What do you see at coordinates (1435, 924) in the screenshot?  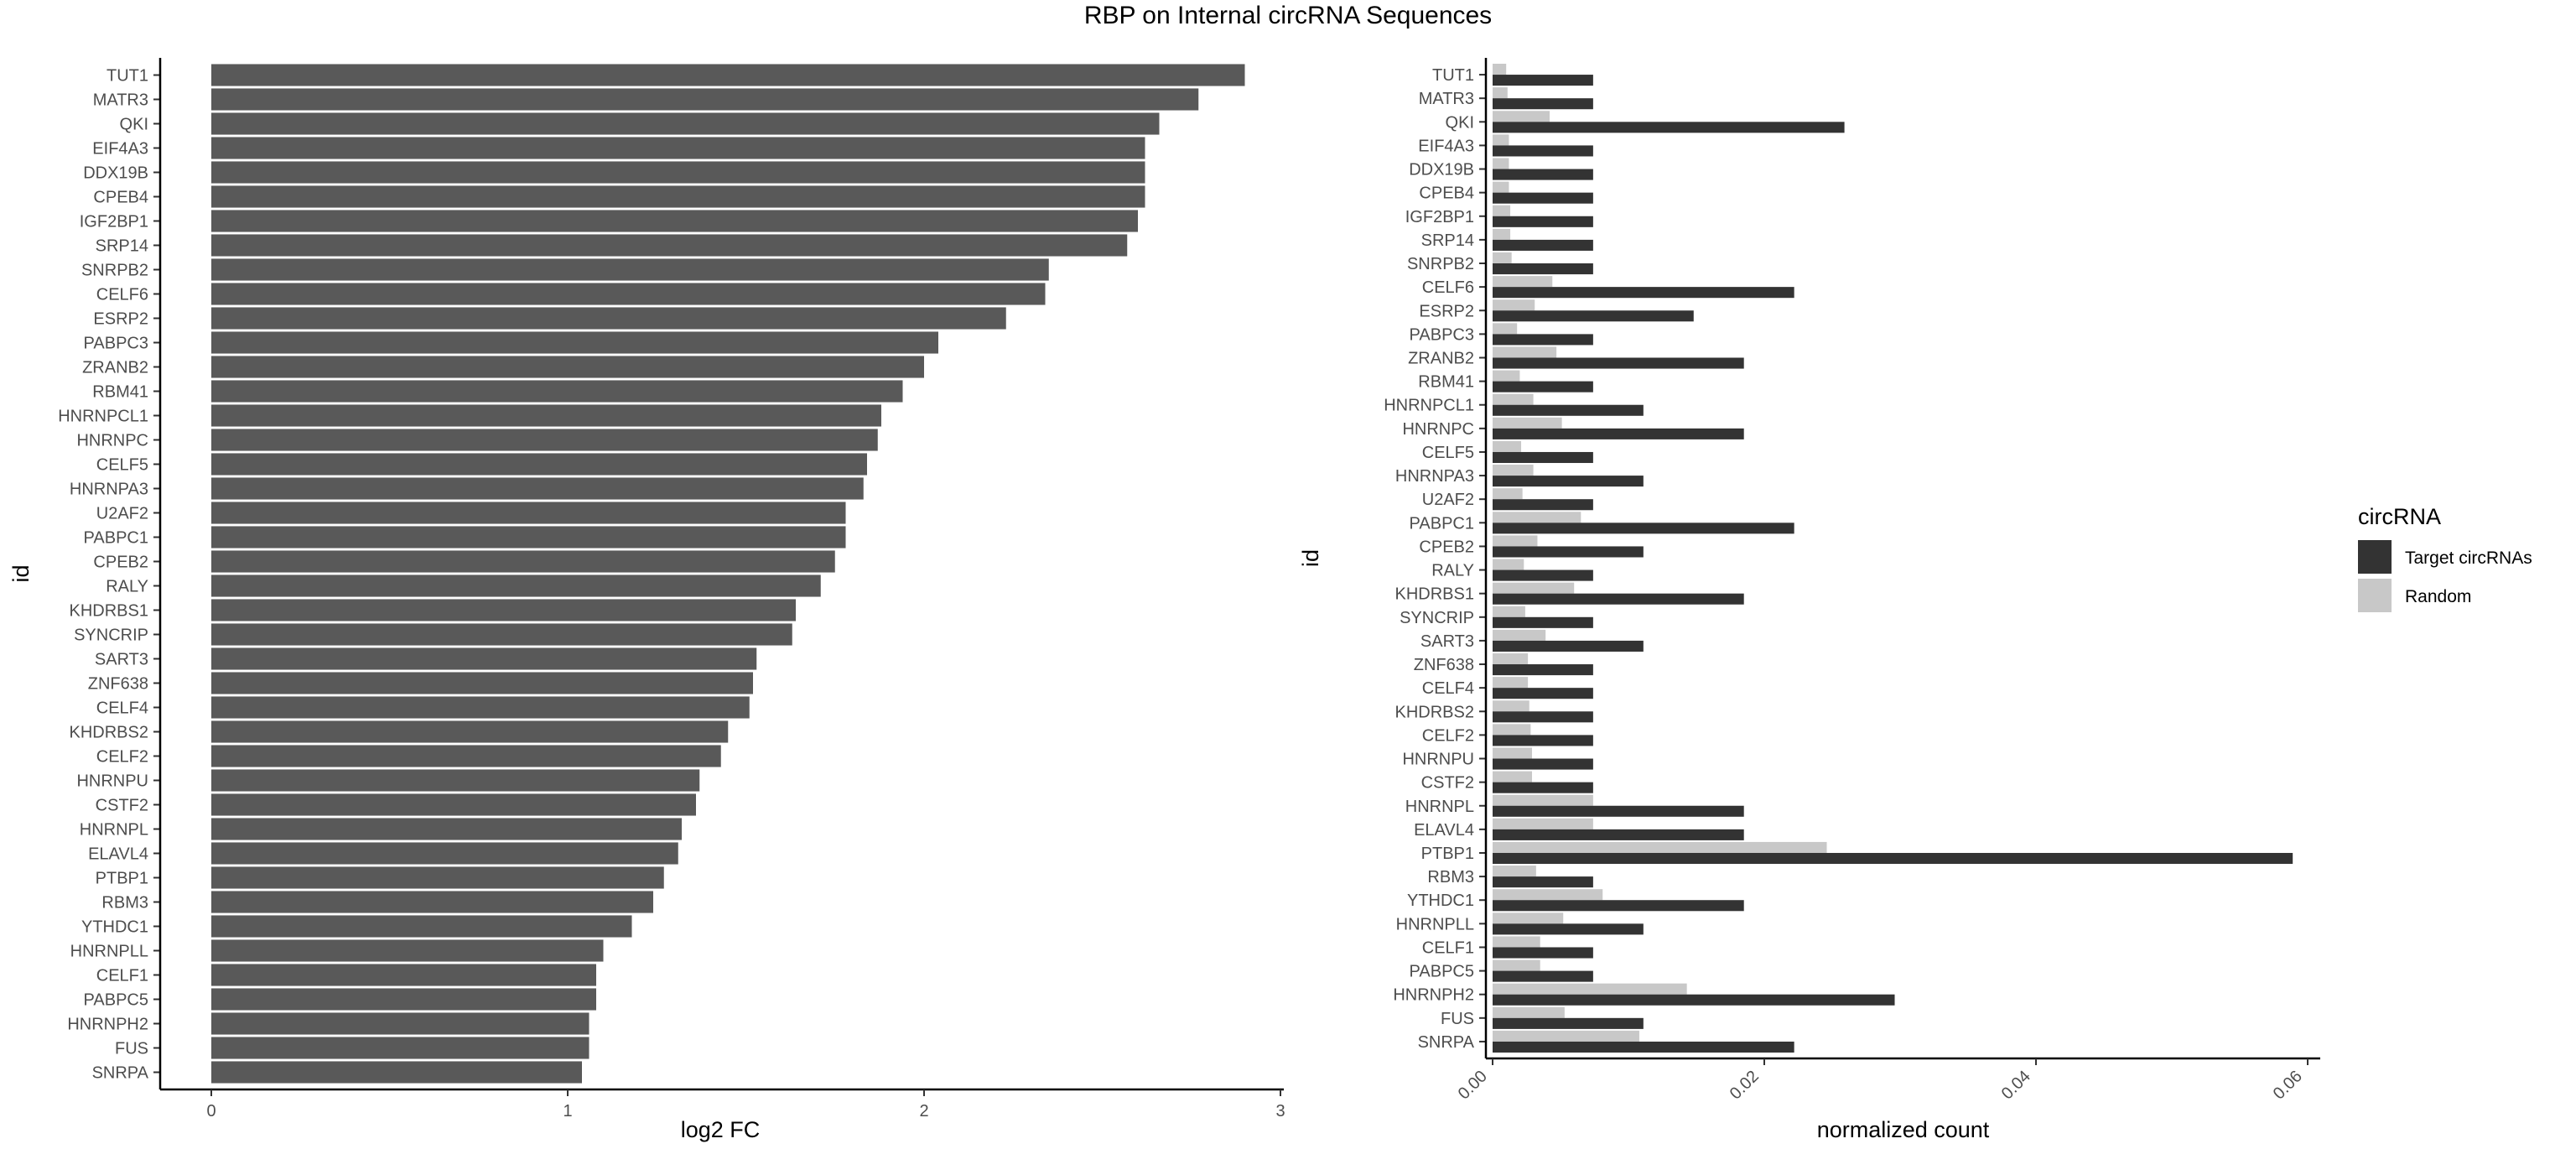 I see `y-tick-label: HNRNPLL` at bounding box center [1435, 924].